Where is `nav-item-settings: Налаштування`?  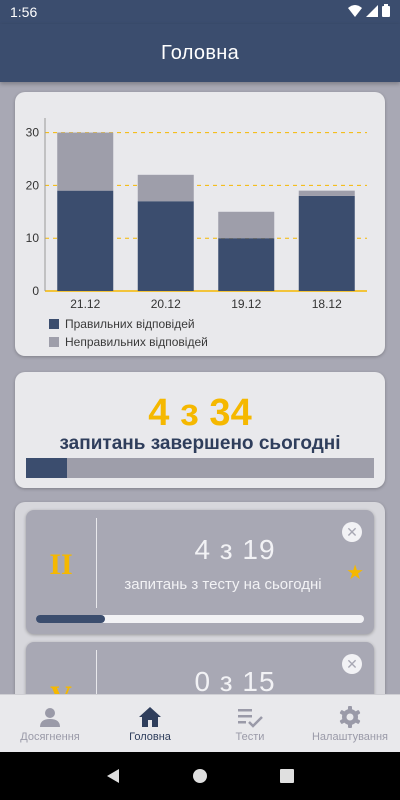
nav-item-settings: Налаштування is located at coordinates (350, 723).